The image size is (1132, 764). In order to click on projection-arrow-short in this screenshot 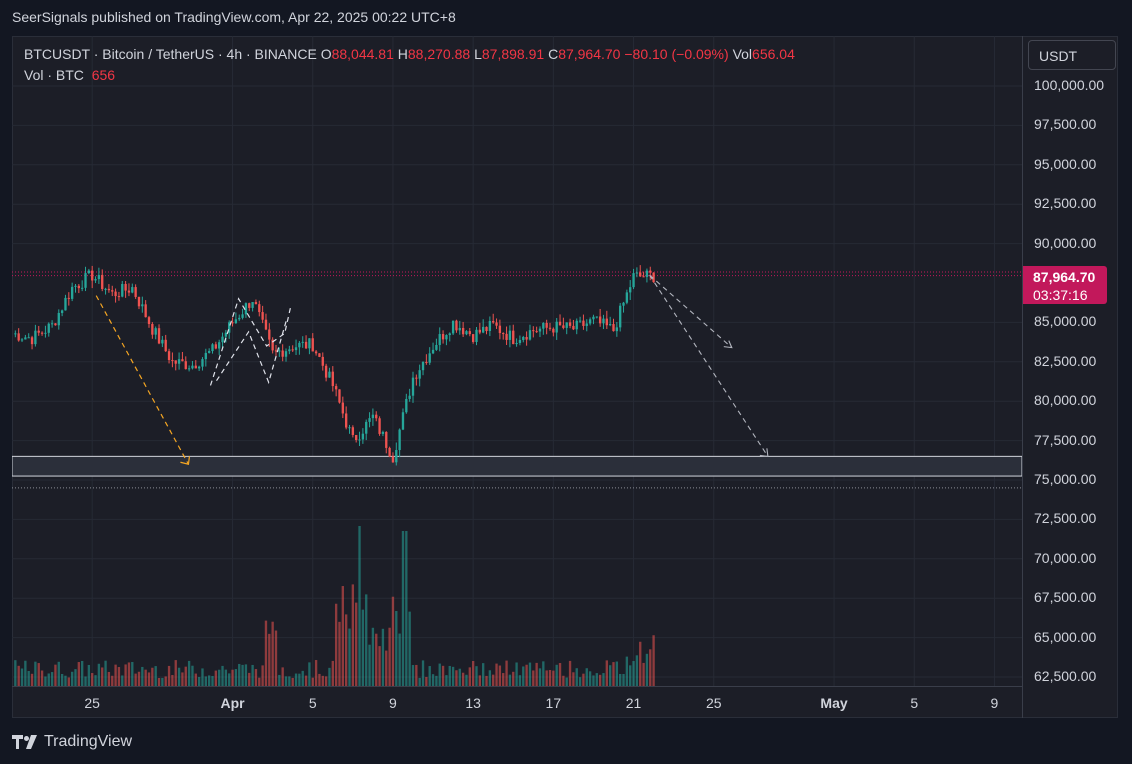, I will do `click(691, 311)`.